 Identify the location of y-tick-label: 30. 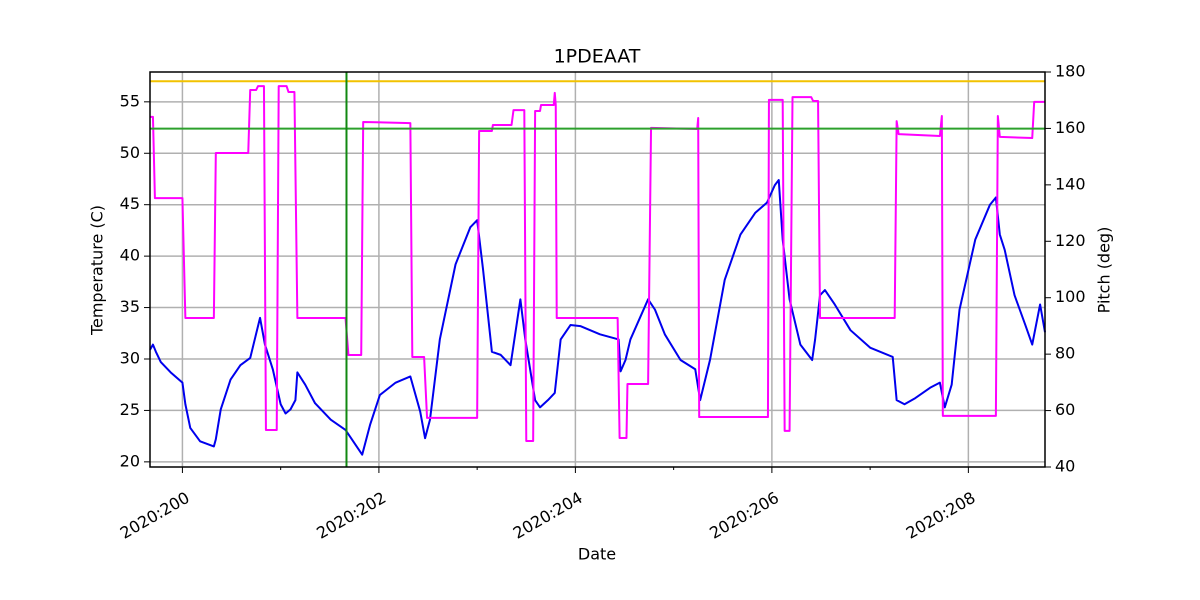
(130, 357).